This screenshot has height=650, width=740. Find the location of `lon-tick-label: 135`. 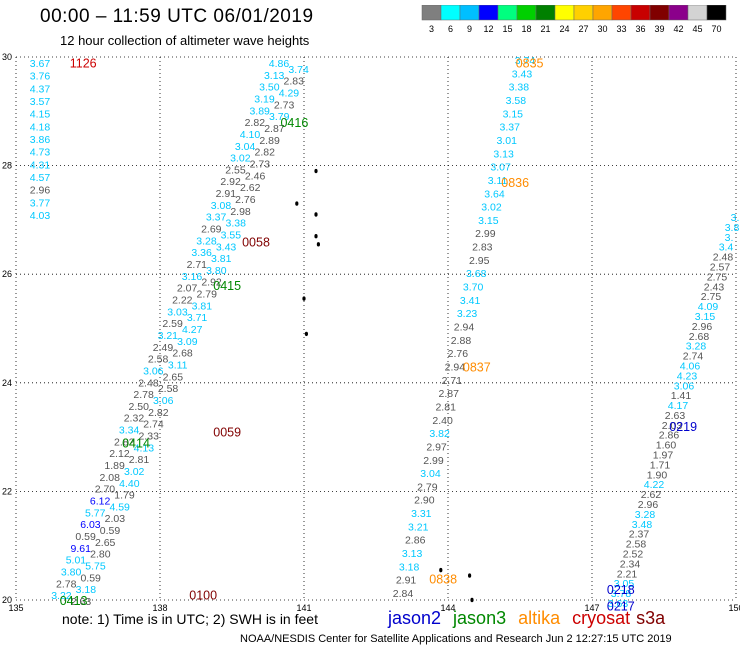

lon-tick-label: 135 is located at coordinates (15, 608).